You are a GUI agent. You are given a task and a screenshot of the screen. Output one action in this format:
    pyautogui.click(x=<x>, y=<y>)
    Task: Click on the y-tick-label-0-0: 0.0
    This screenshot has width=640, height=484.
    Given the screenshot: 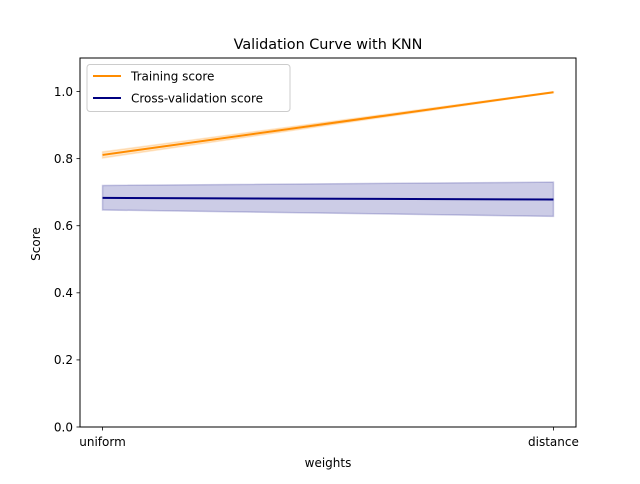 What is the action you would take?
    pyautogui.click(x=63, y=427)
    